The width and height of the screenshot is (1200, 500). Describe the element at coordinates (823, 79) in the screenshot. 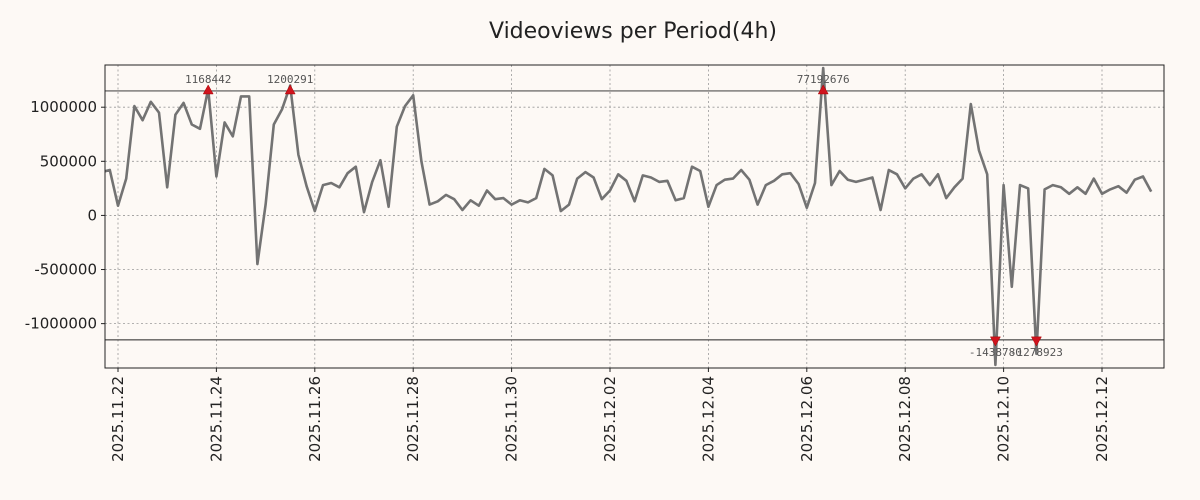

I see `peak-label: 77192676` at that location.